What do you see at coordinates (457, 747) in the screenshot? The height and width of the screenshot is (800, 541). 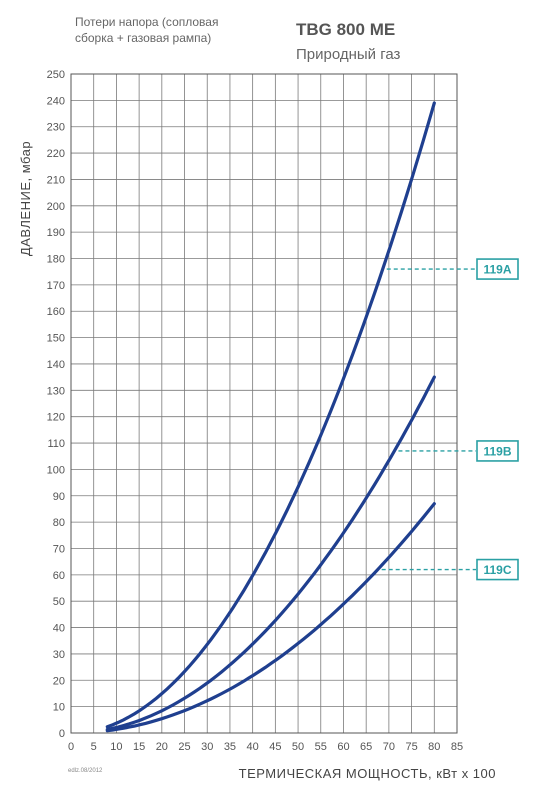 I see `x-tick-label: 85` at bounding box center [457, 747].